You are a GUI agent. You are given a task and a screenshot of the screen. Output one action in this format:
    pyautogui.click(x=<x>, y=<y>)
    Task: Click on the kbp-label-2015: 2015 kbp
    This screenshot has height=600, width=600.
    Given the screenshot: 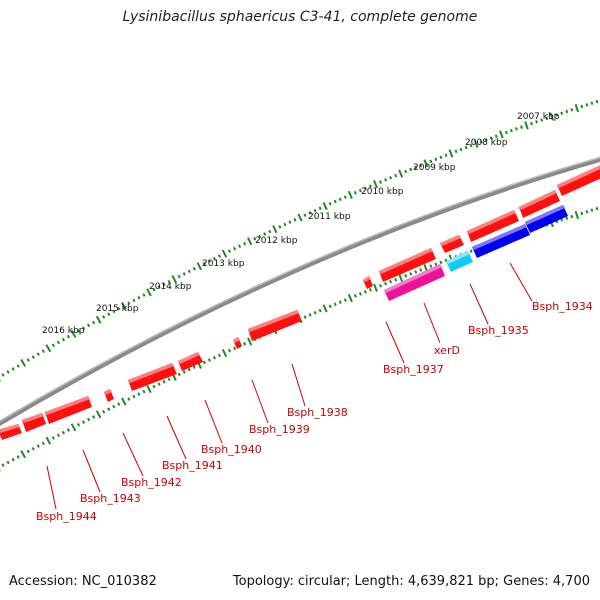 What is the action you would take?
    pyautogui.click(x=117, y=309)
    